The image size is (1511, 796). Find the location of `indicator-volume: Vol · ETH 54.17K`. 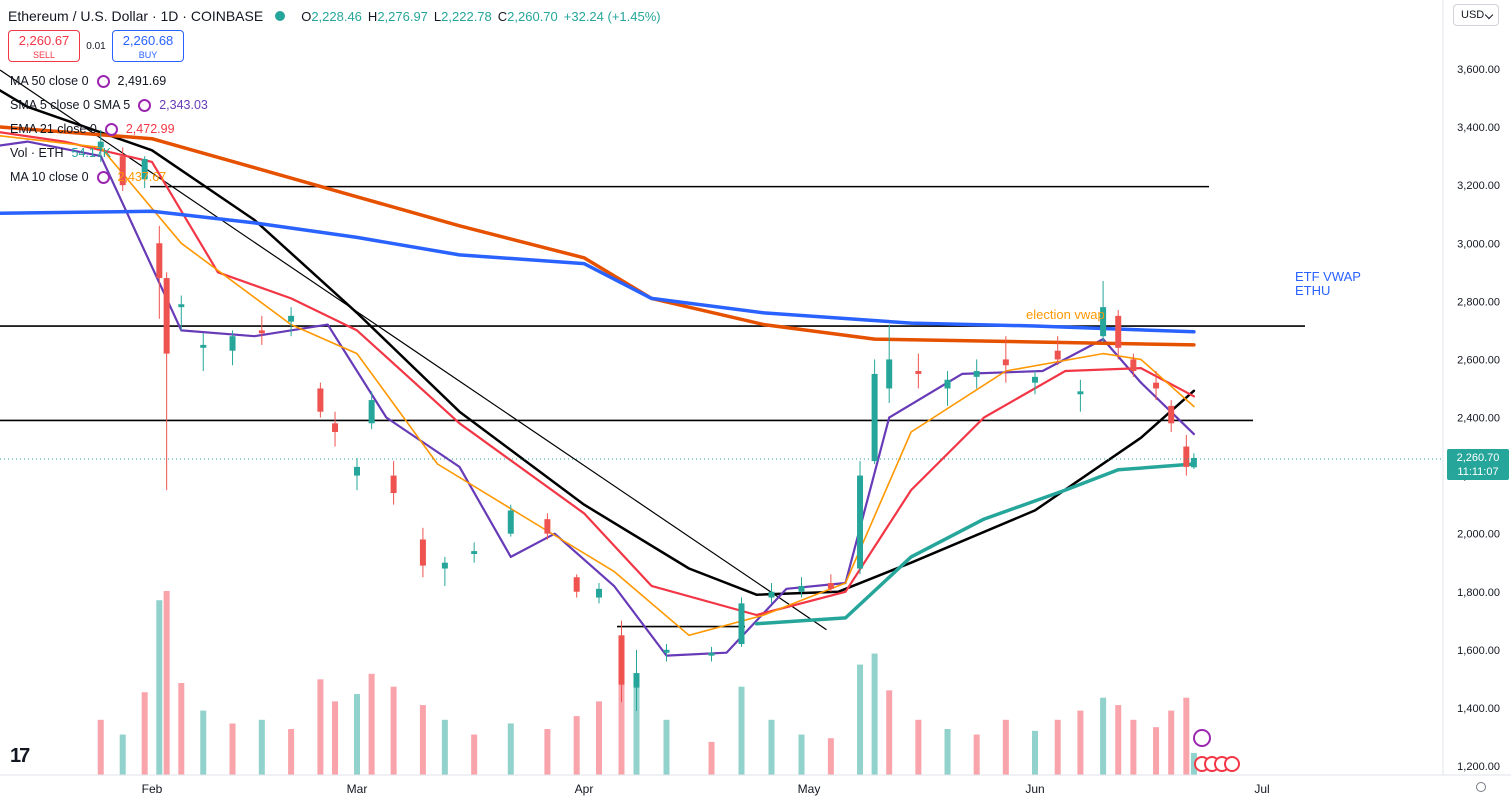

indicator-volume: Vol · ETH 54.17K is located at coordinates (60, 153).